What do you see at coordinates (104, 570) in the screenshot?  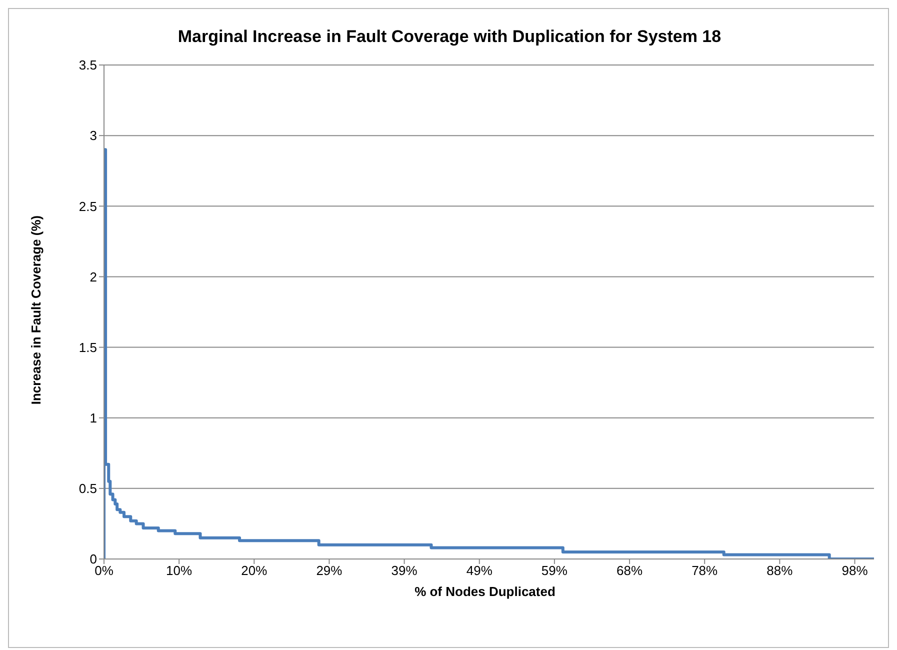 I see `x-tick-label: 0%` at bounding box center [104, 570].